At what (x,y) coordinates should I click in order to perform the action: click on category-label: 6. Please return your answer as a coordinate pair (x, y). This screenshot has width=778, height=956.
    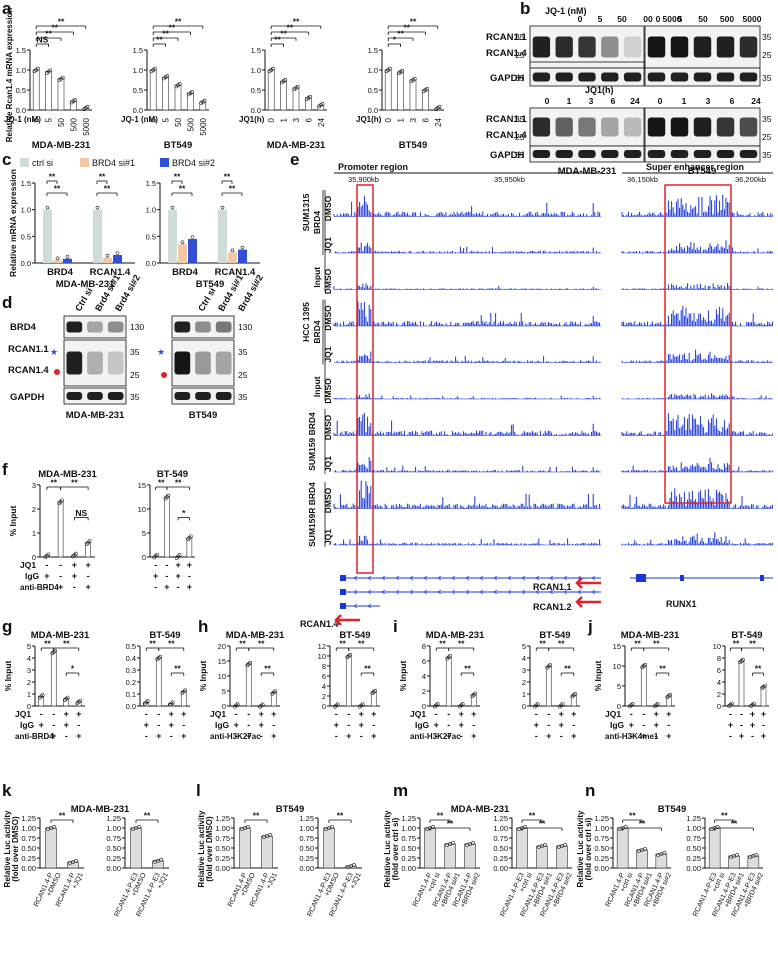
    Looking at the image, I should click on (425, 119).